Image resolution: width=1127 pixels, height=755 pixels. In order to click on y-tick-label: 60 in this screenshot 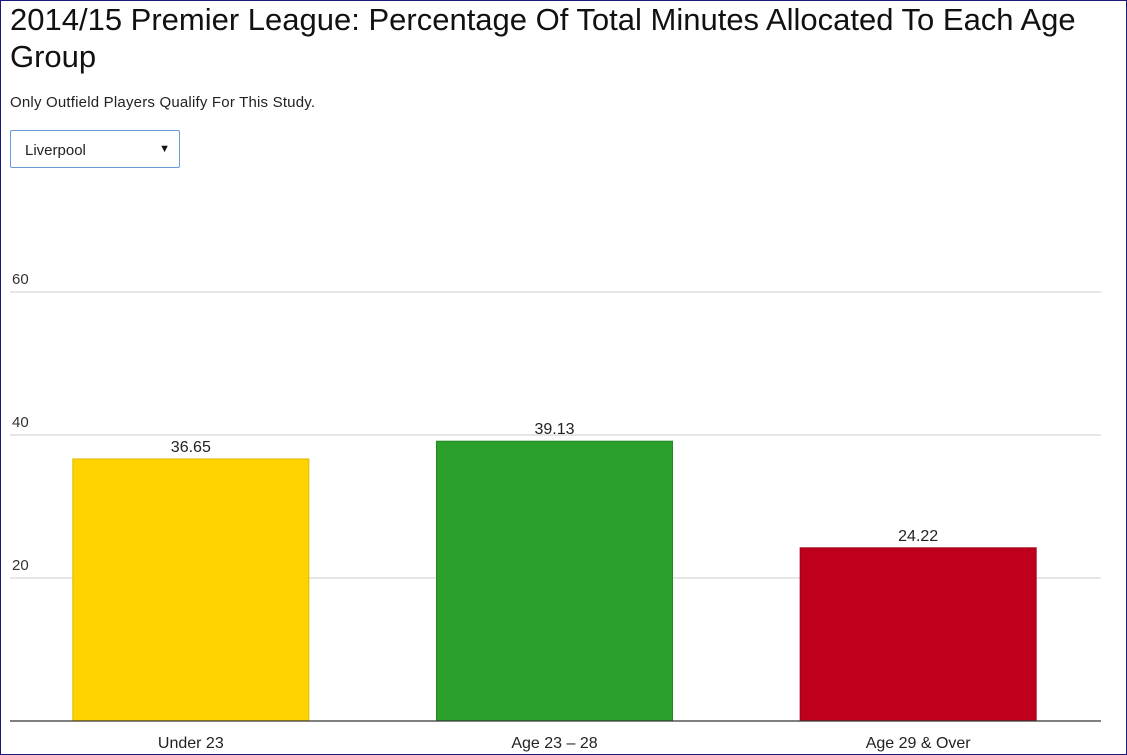, I will do `click(20, 279)`.